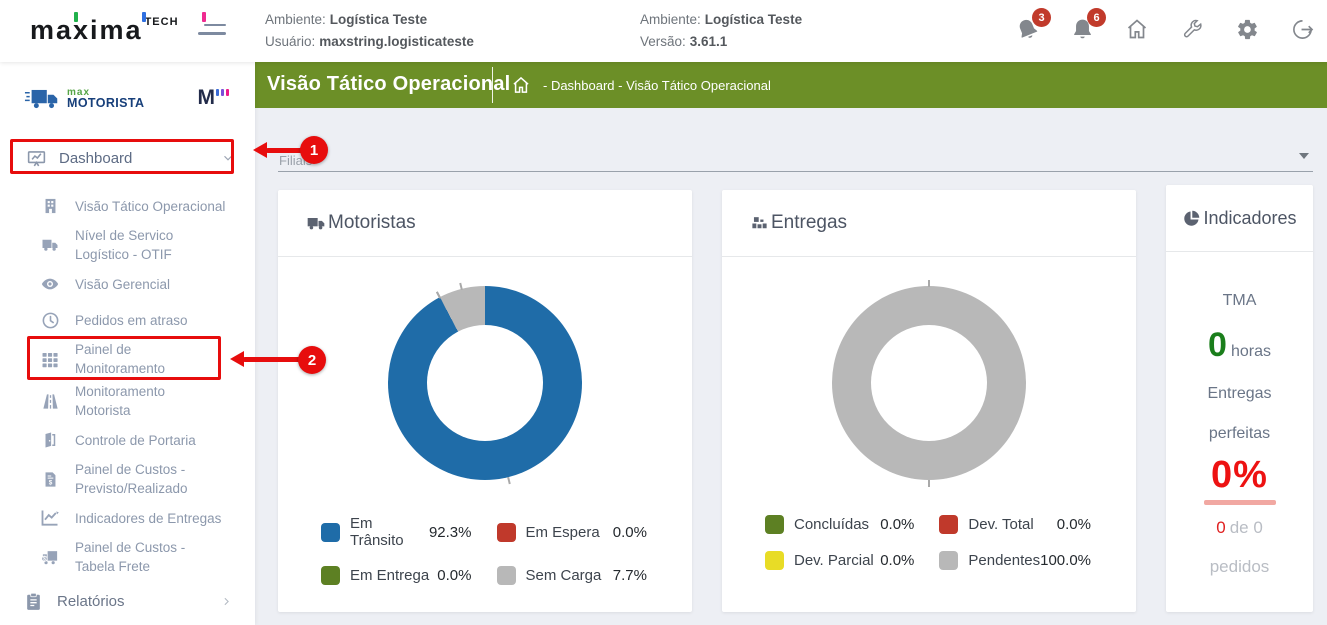  Describe the element at coordinates (290, 41) in the screenshot. I see `usuario-label: Usuário:` at that location.